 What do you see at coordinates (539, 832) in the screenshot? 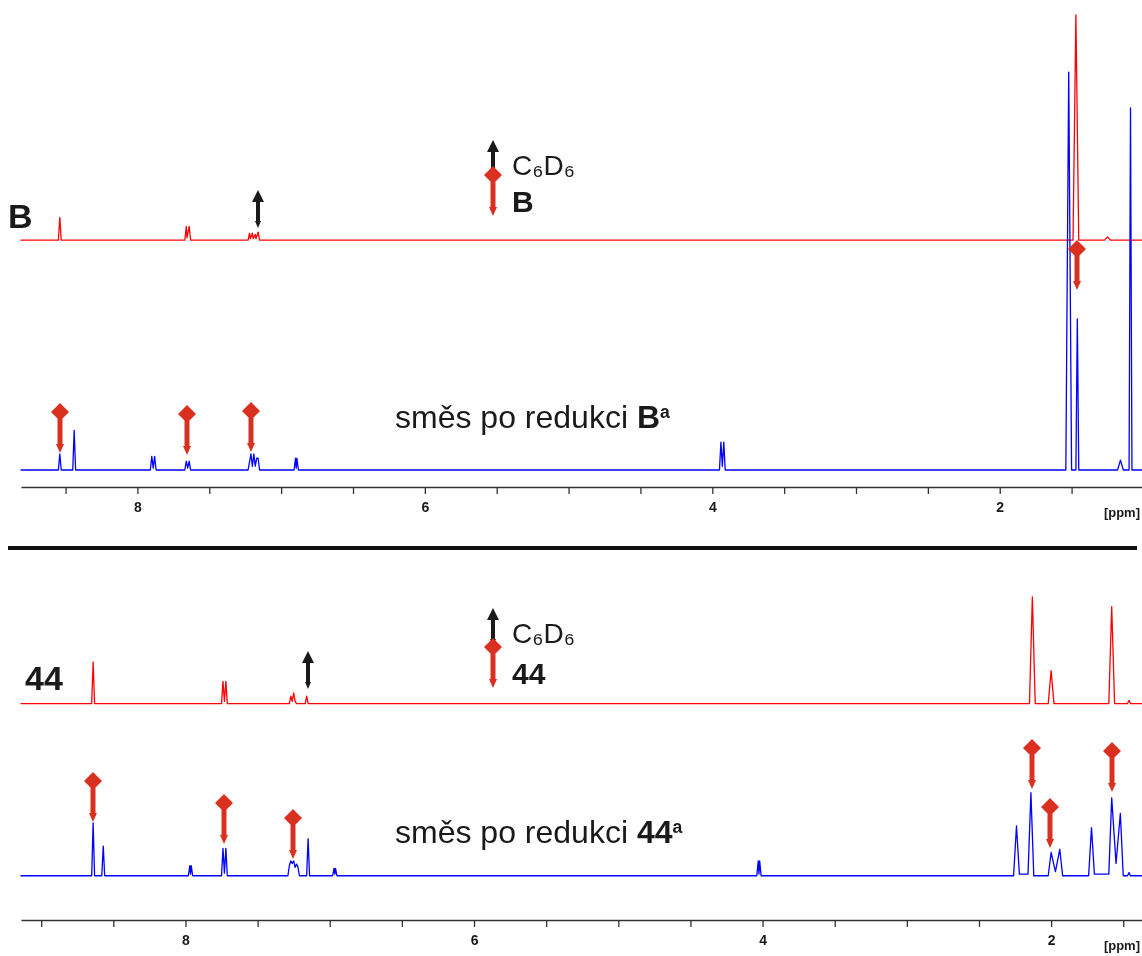
I see `series-label: směs po redukci 44$^{a}$` at bounding box center [539, 832].